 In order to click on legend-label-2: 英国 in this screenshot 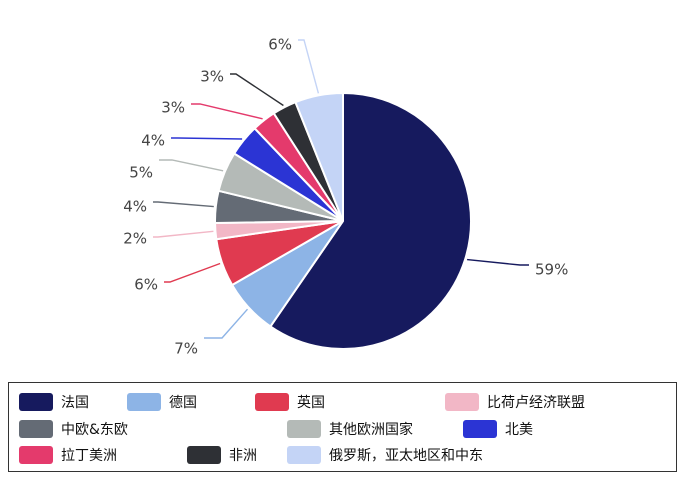, I will do `click(311, 403)`.